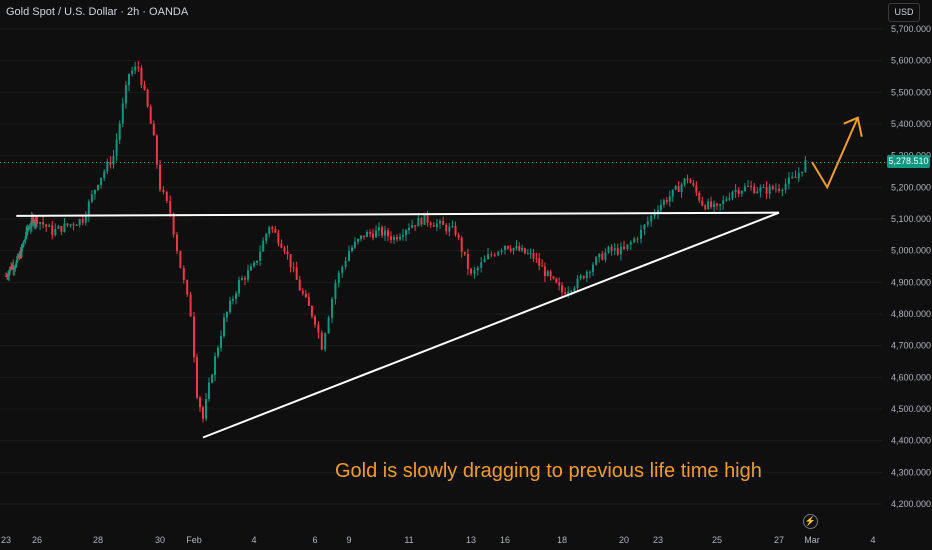  I want to click on projection-arrowhead, so click(853, 126).